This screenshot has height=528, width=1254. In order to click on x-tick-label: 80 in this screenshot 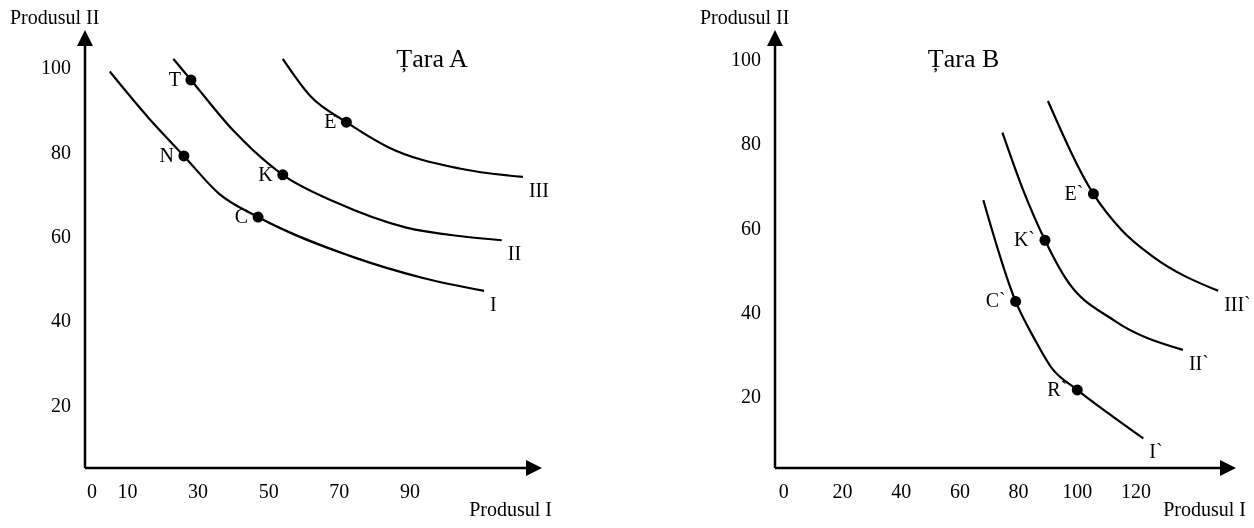, I will do `click(1018, 491)`.